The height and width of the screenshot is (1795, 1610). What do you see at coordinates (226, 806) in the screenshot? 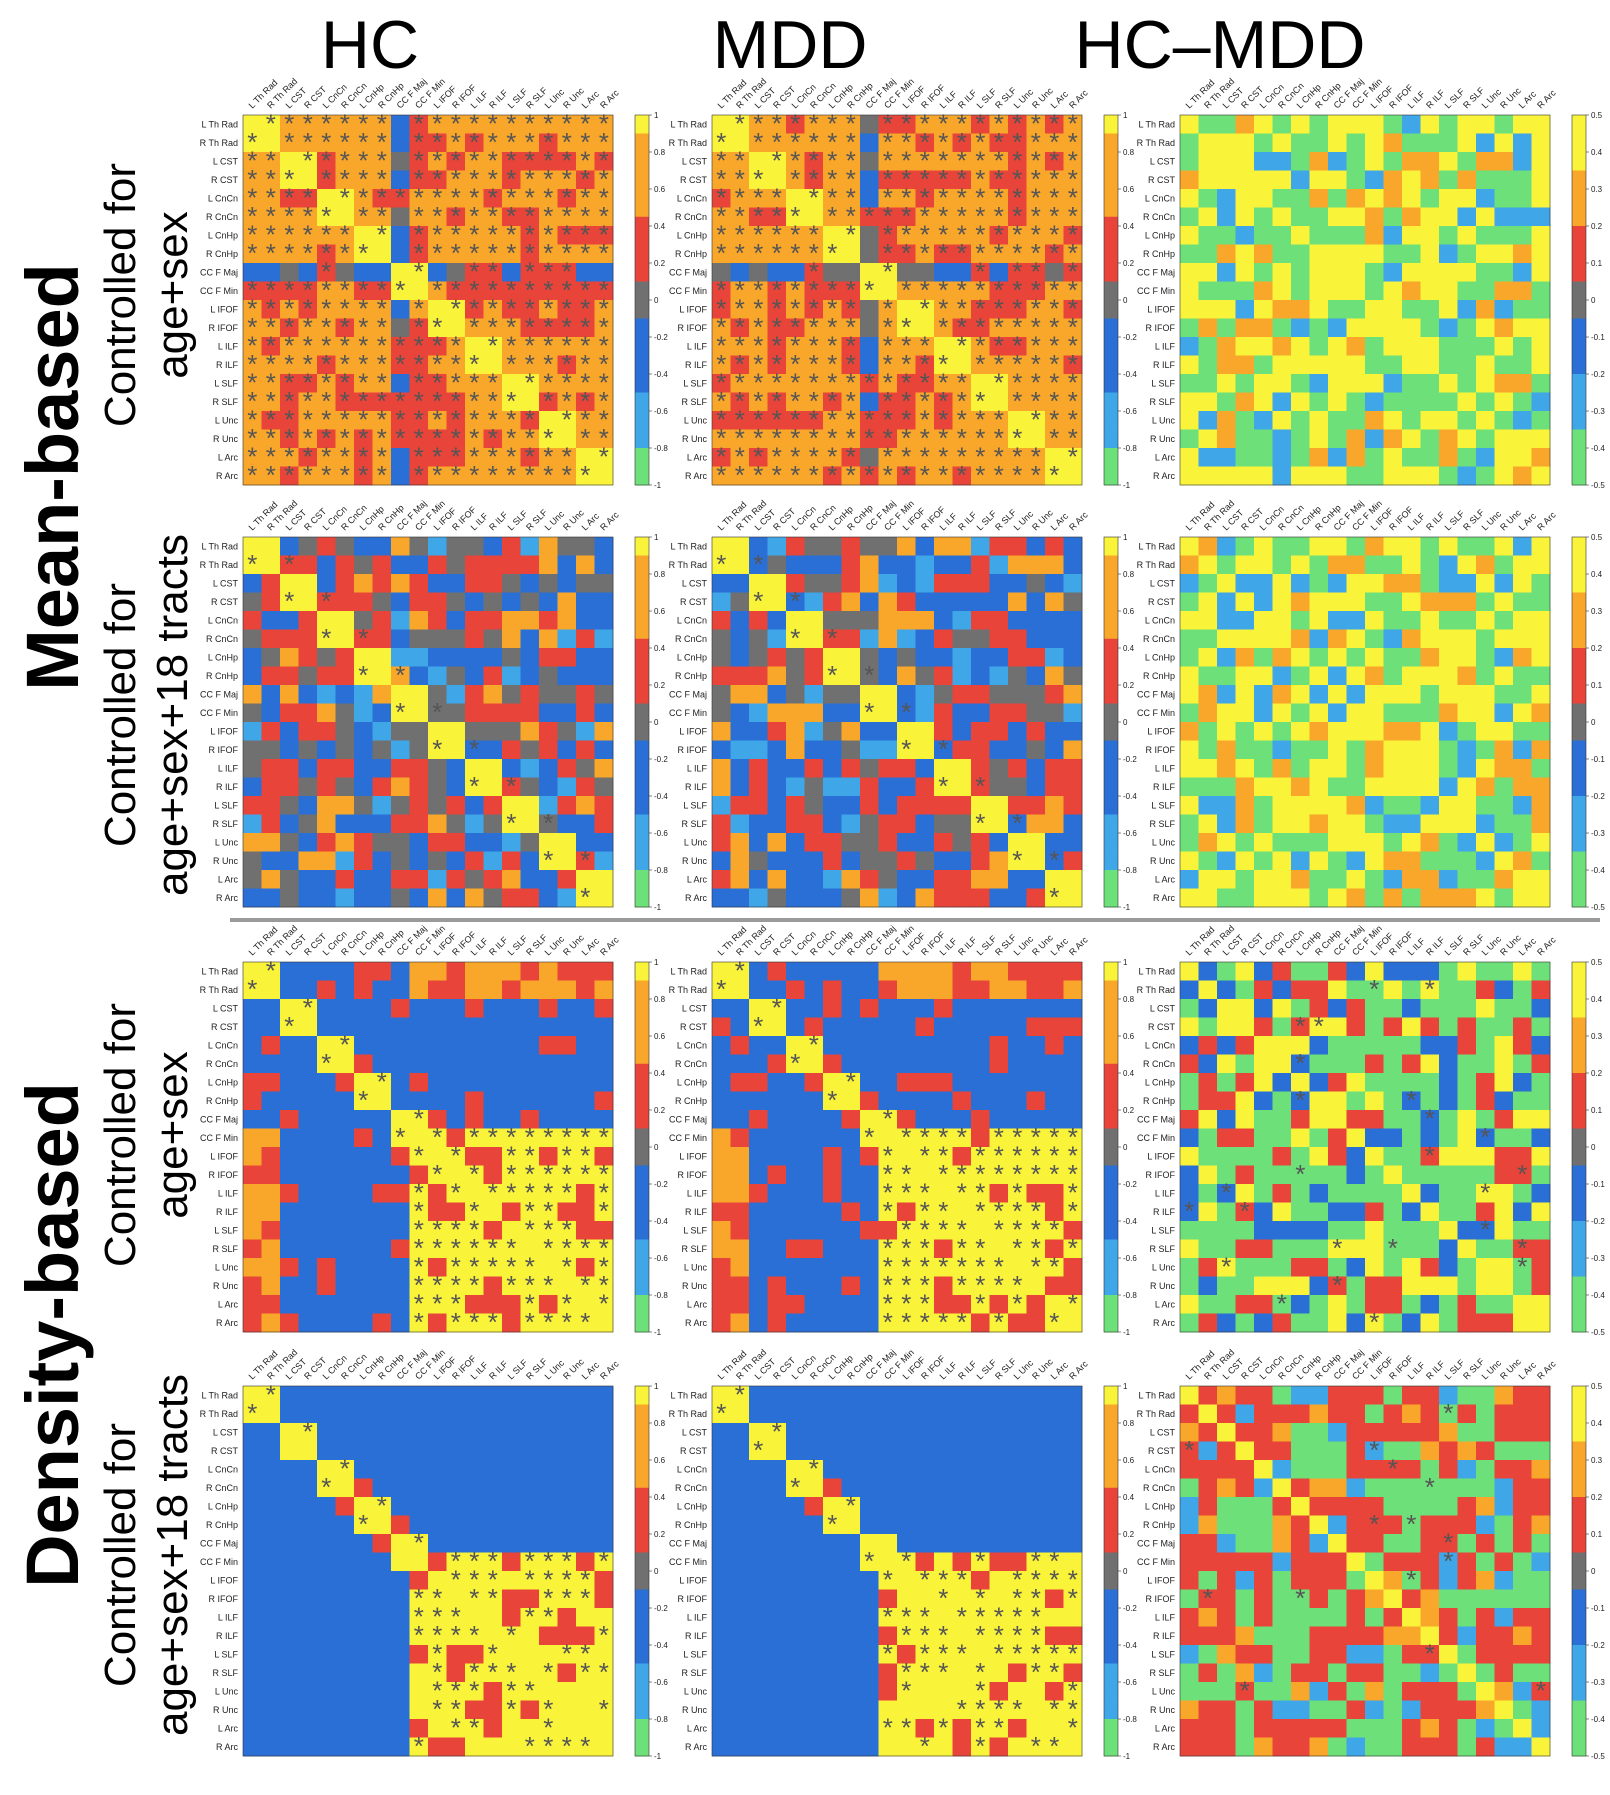
I see `y-tick-label: L SLF` at bounding box center [226, 806].